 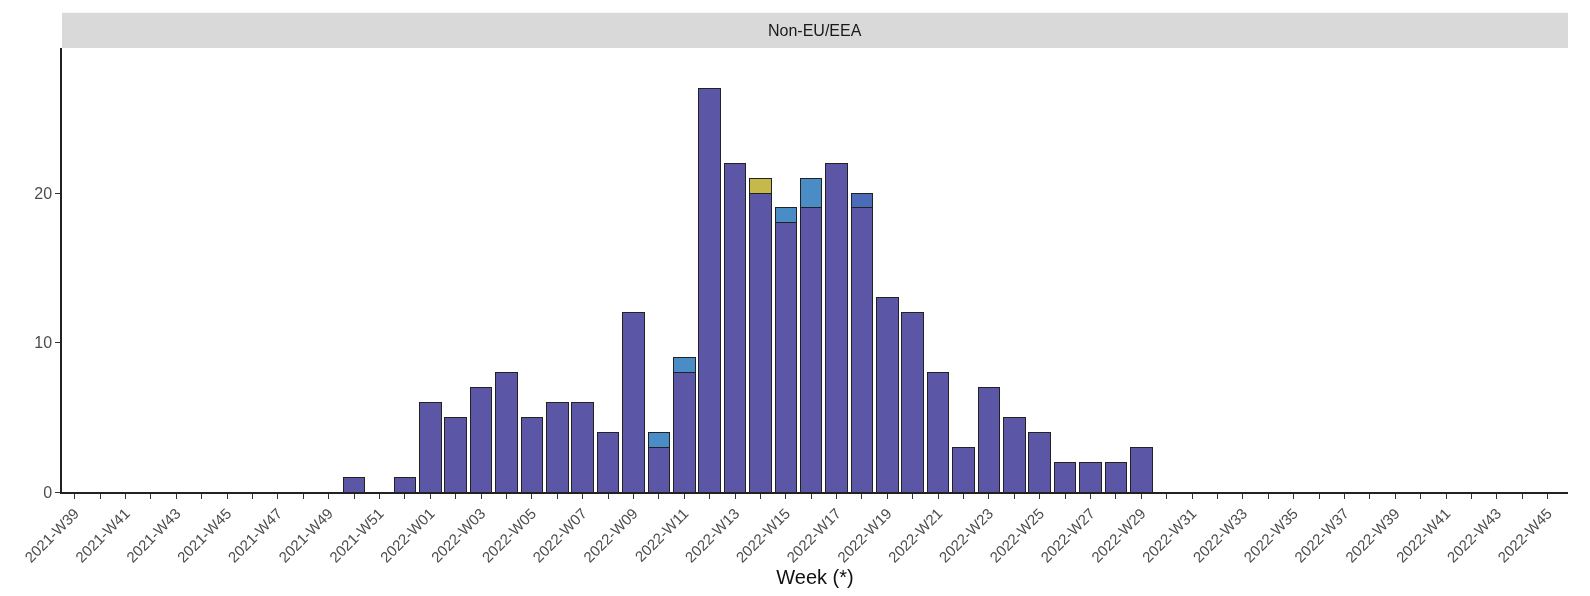 I want to click on y-tick-label: 20, so click(x=43, y=193).